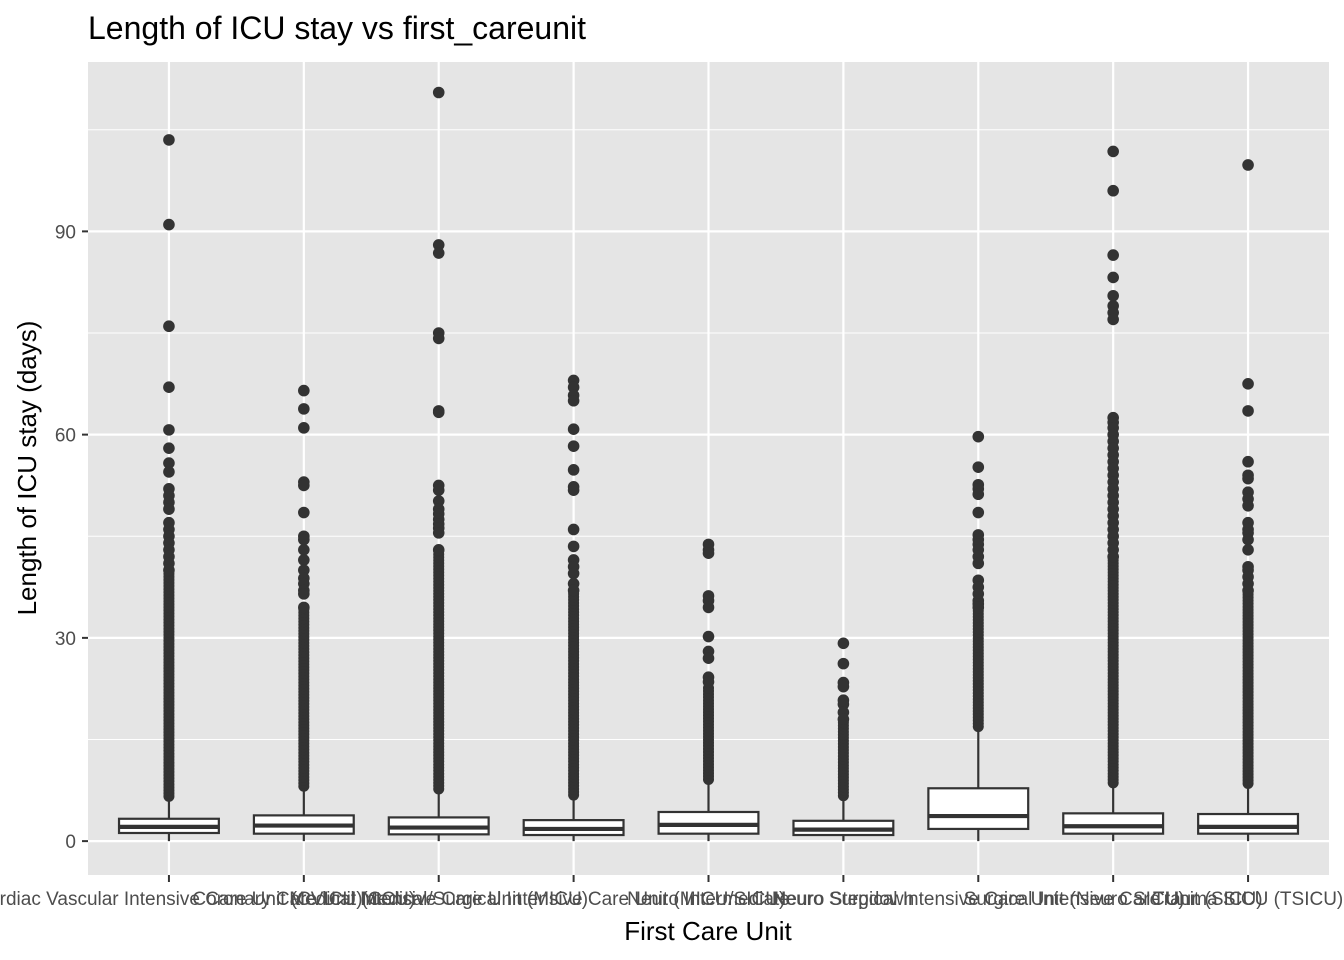 Image resolution: width=1344 pixels, height=960 pixels. I want to click on y-tick-label: 60, so click(65, 436).